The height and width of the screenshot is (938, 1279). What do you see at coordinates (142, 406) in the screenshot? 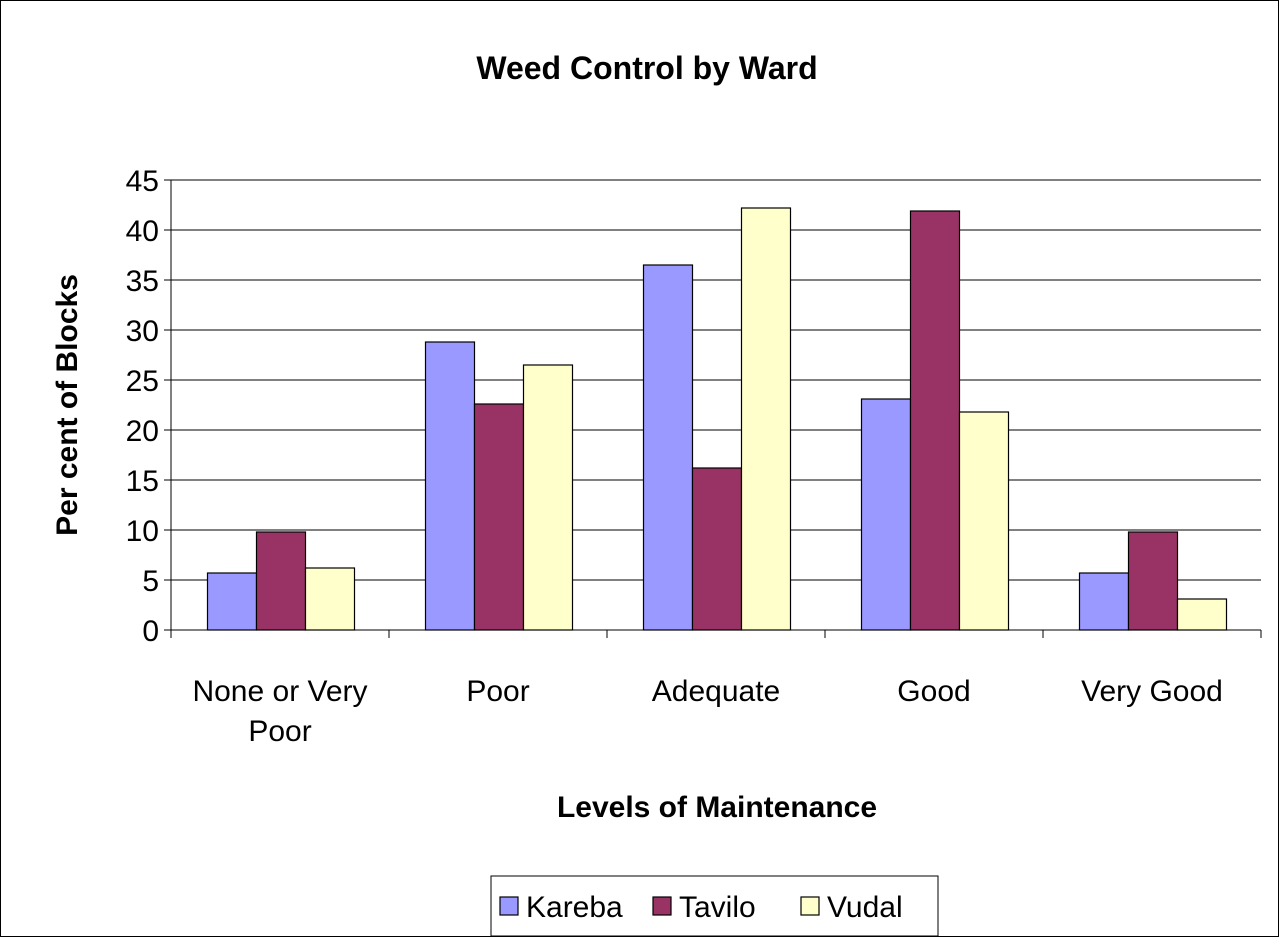
I see `y-tick-labels: 0 5 10 15 20 25 30 35 40 45` at bounding box center [142, 406].